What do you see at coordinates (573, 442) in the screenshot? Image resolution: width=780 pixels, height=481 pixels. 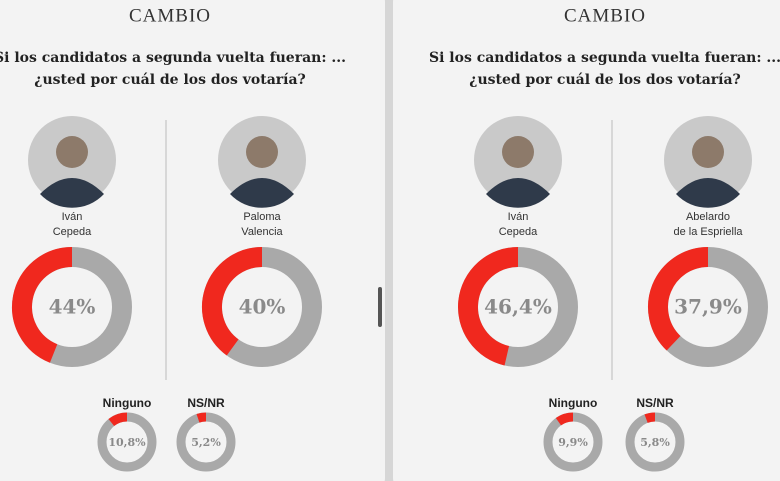 I see `percent-label: 9,9%` at bounding box center [573, 442].